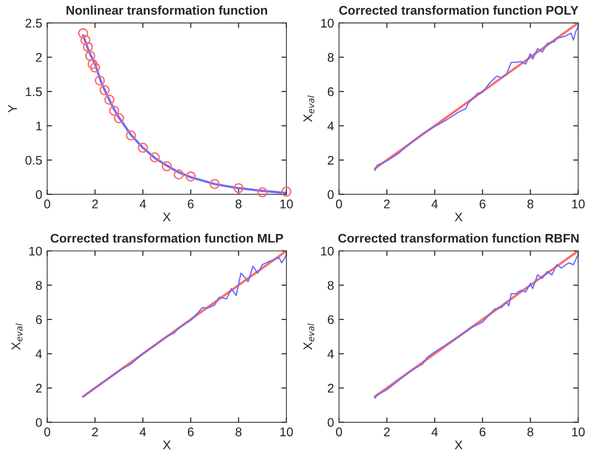 The height and width of the screenshot is (459, 590). What do you see at coordinates (39, 126) in the screenshot?
I see `y-tick-label: 1` at bounding box center [39, 126].